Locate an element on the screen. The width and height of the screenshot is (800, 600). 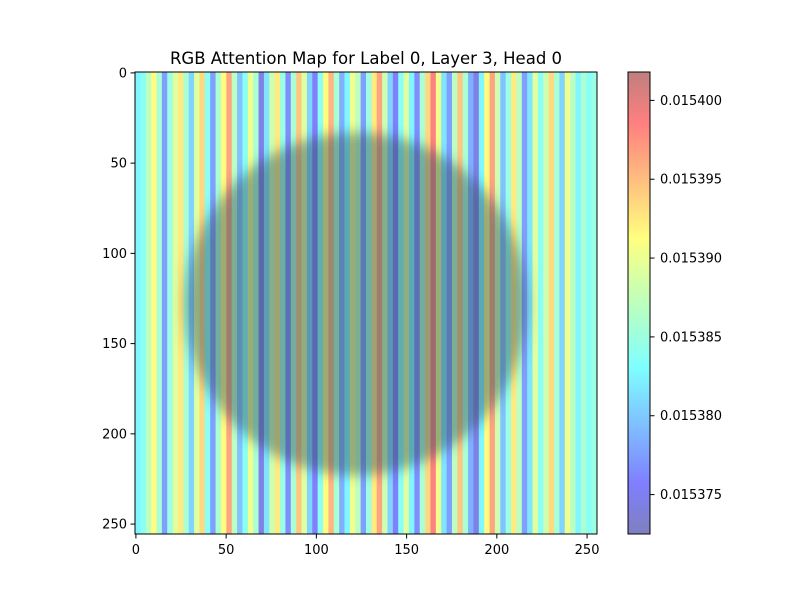
x-tick-label: 0 is located at coordinates (136, 550).